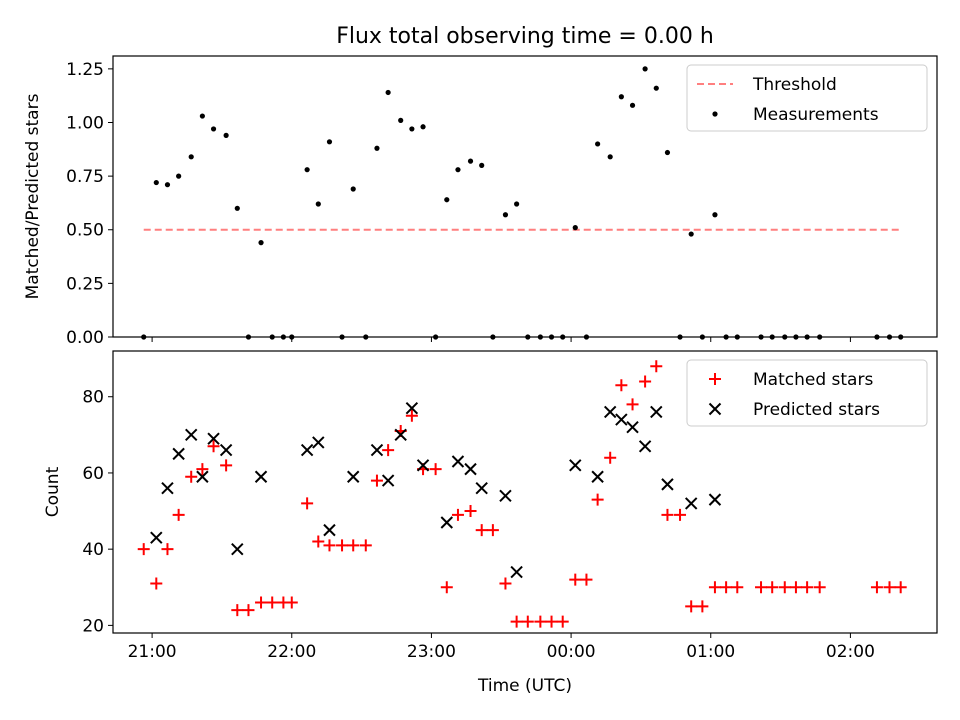 This screenshot has height=720, width=960. What do you see at coordinates (93, 626) in the screenshot?
I see `y-tick-label: 20` at bounding box center [93, 626].